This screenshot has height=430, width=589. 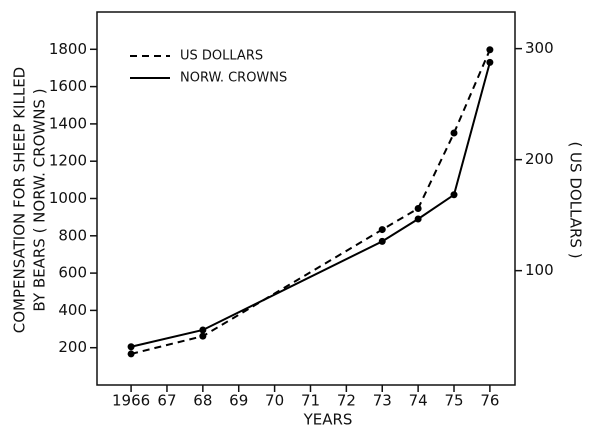 I want to click on y-tick-label: 200, so click(x=72, y=347).